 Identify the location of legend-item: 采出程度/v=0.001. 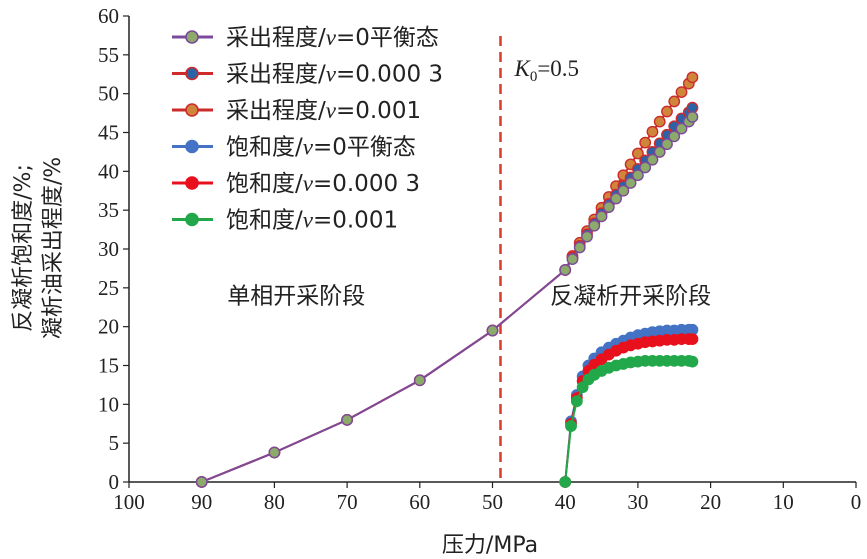
(296, 111).